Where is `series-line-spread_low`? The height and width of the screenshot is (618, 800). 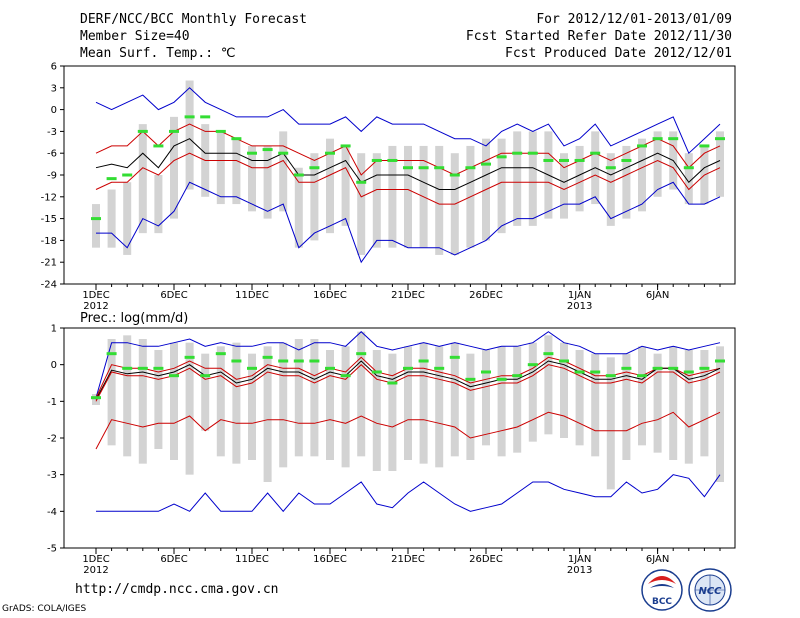
series-line-spread_low is located at coordinates (408, 430).